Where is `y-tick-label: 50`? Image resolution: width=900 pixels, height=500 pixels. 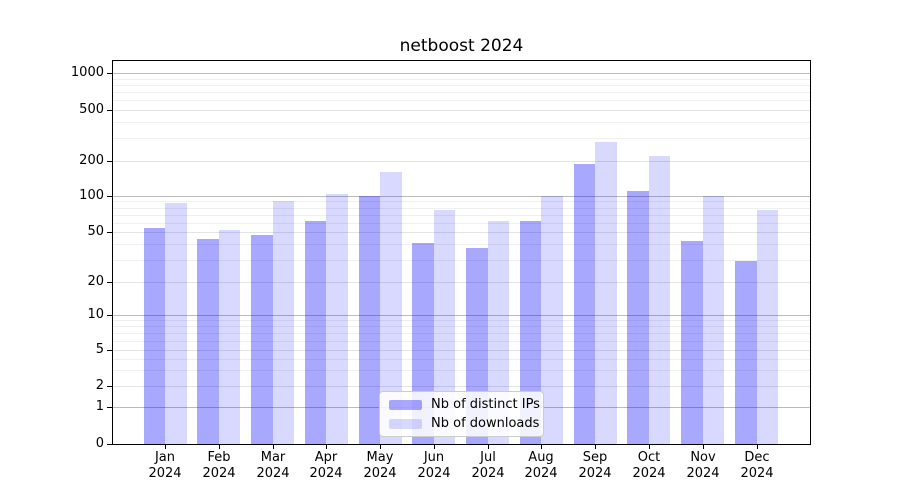
y-tick-label: 50 is located at coordinates (95, 231).